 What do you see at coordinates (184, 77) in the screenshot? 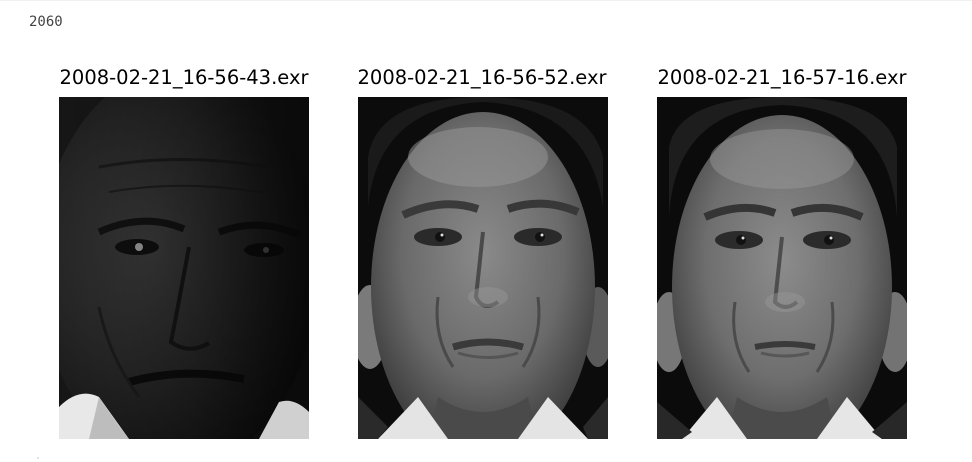
I see `panel-title-1: 2008-02-21_16-56-43.exr` at bounding box center [184, 77].